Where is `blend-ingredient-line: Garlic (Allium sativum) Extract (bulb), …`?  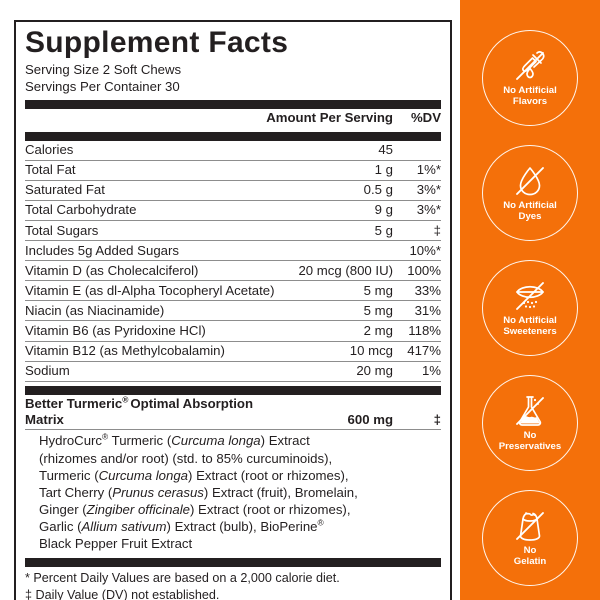
blend-ingredient-line: Garlic (Allium sativum) Extract (bulb), … is located at coordinates (181, 526).